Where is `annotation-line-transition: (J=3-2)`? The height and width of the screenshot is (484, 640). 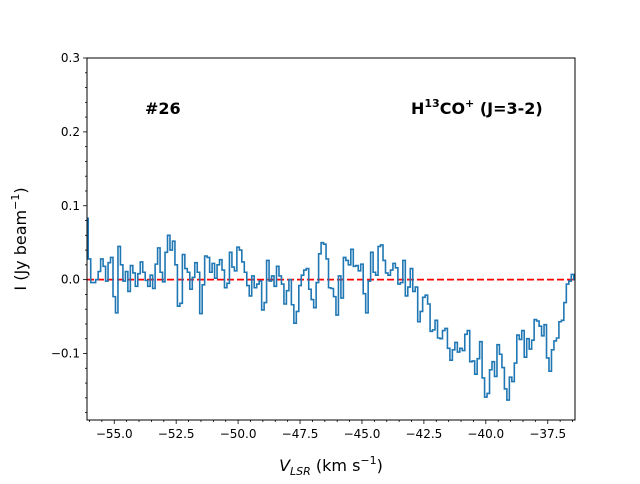 annotation-line-transition: (J=3-2) is located at coordinates (508, 108).